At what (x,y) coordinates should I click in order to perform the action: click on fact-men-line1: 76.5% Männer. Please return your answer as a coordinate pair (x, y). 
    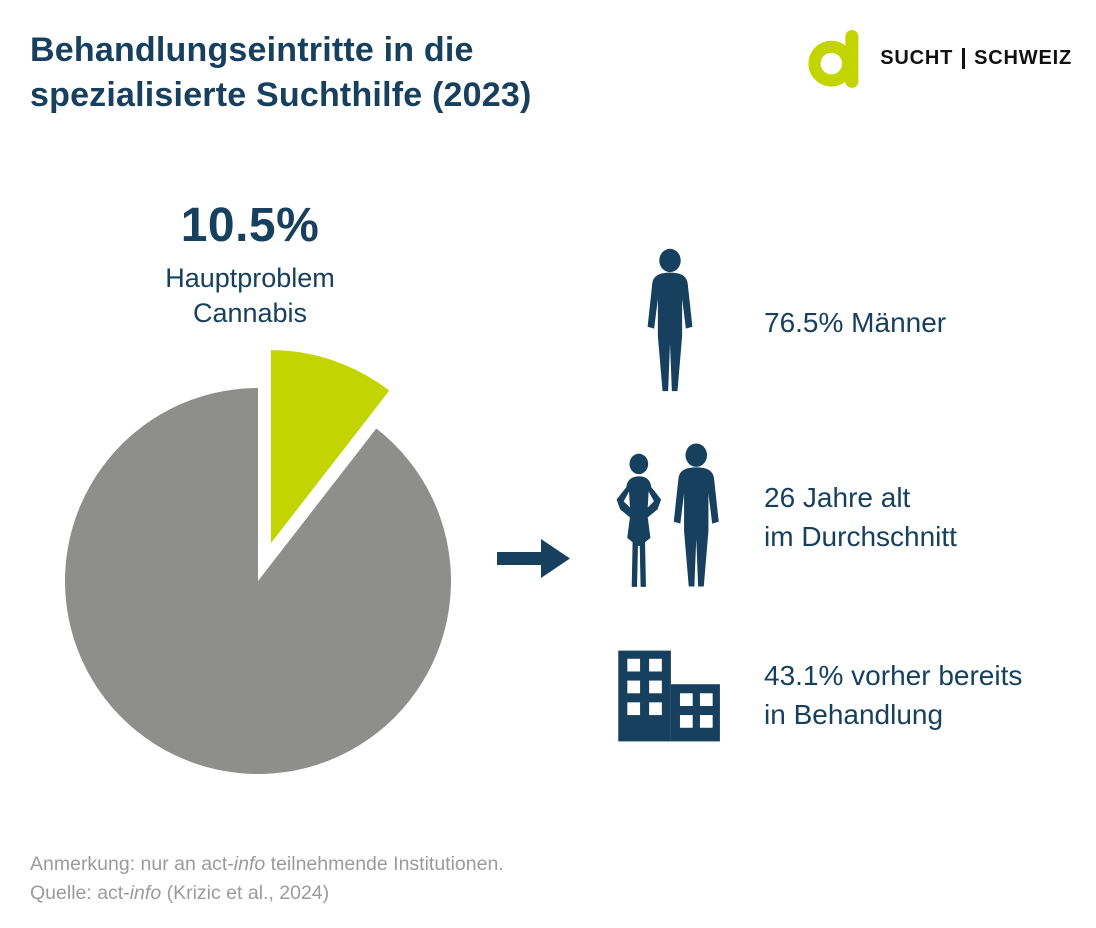
    Looking at the image, I should click on (855, 322).